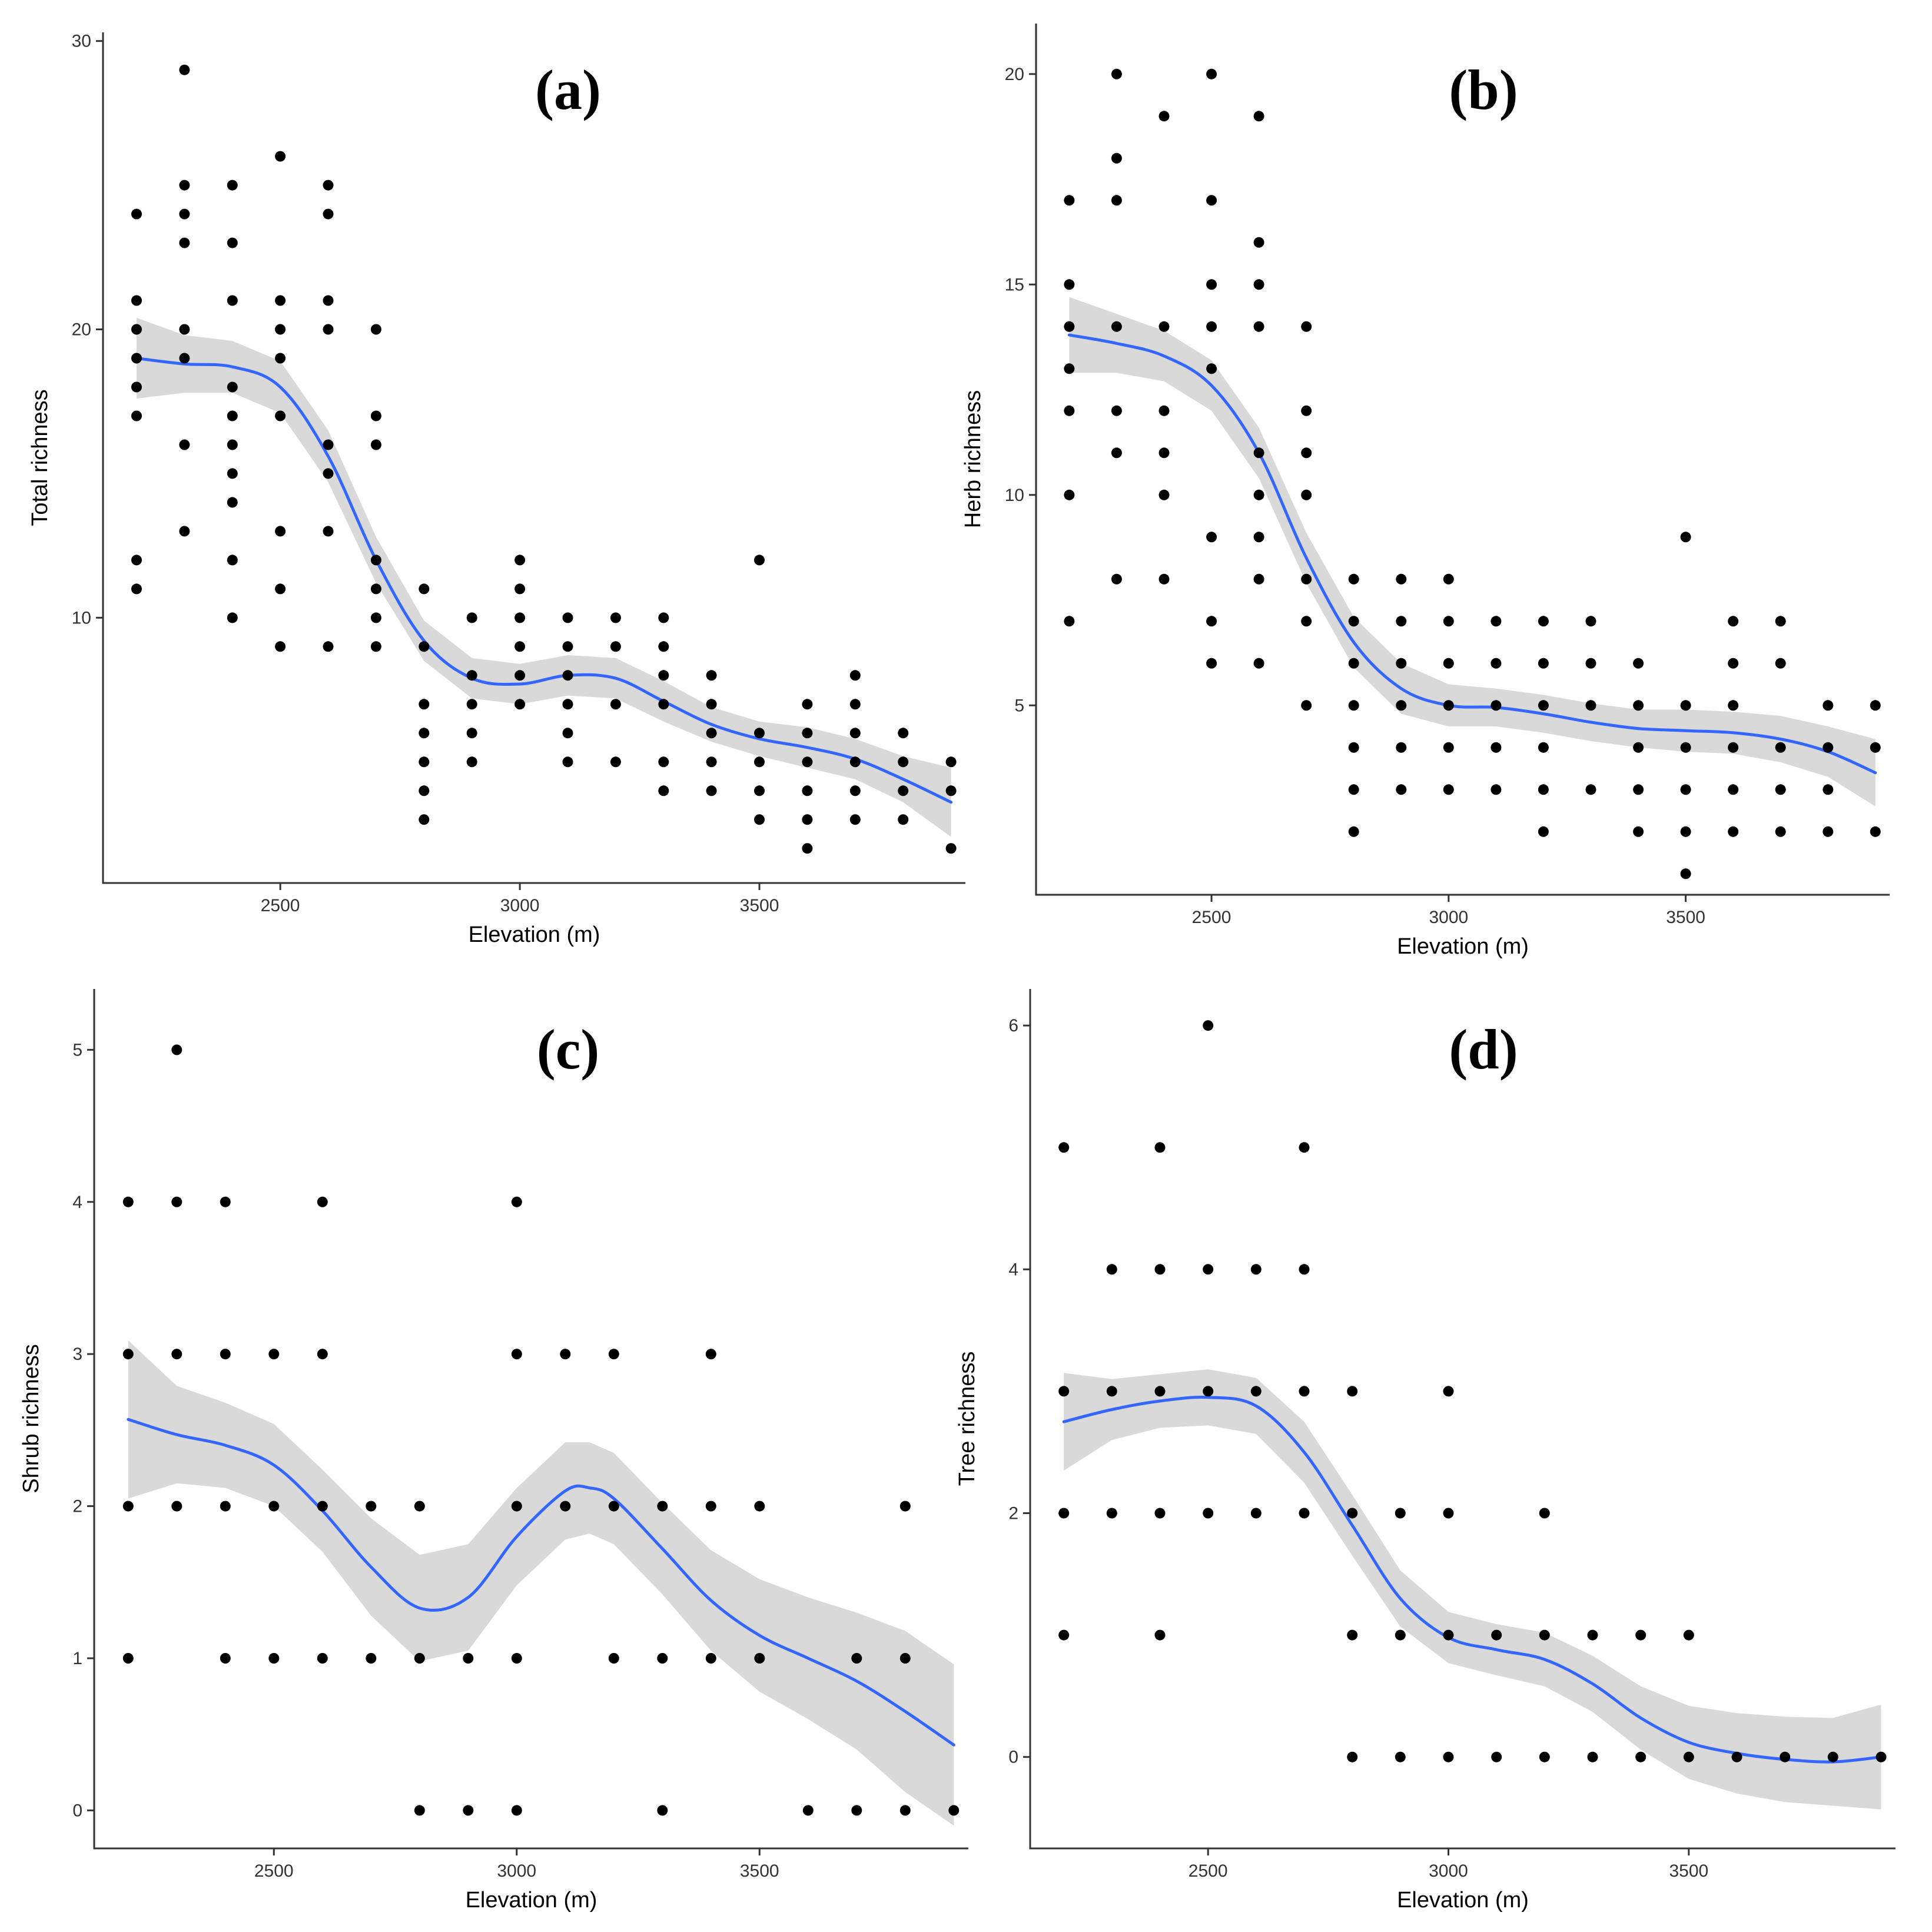 The height and width of the screenshot is (1932, 1932). What do you see at coordinates (1211, 917) in the screenshot?
I see `panel-b-x-tick-label: 2500` at bounding box center [1211, 917].